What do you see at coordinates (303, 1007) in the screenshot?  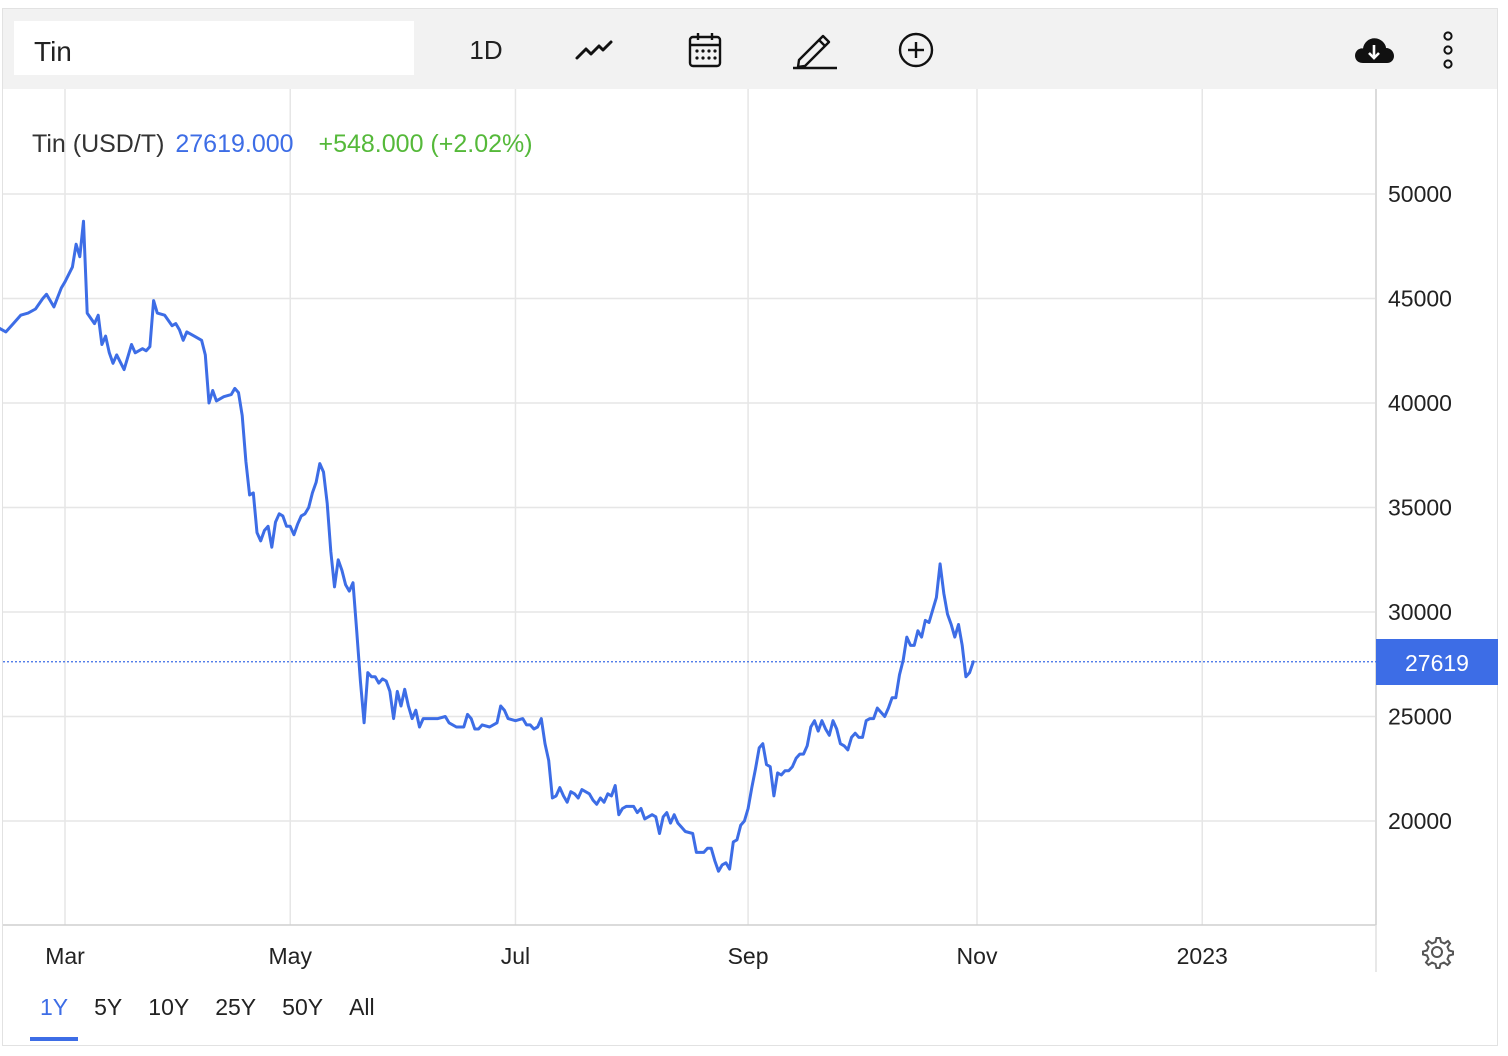 I see `range-button-50y: 50Y` at bounding box center [303, 1007].